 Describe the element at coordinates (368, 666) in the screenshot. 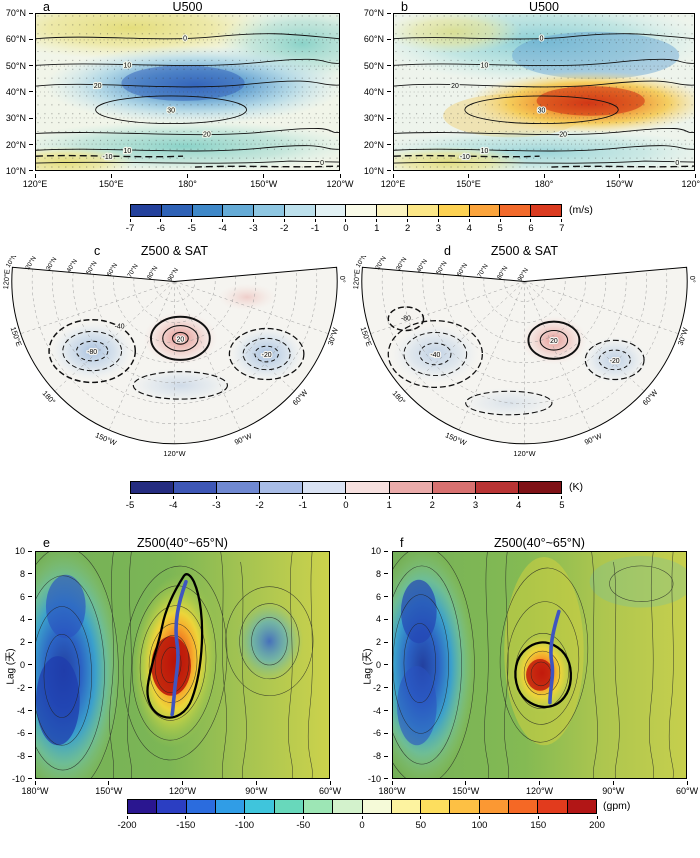

I see `panel-f-ylabel: Lag (天)` at that location.